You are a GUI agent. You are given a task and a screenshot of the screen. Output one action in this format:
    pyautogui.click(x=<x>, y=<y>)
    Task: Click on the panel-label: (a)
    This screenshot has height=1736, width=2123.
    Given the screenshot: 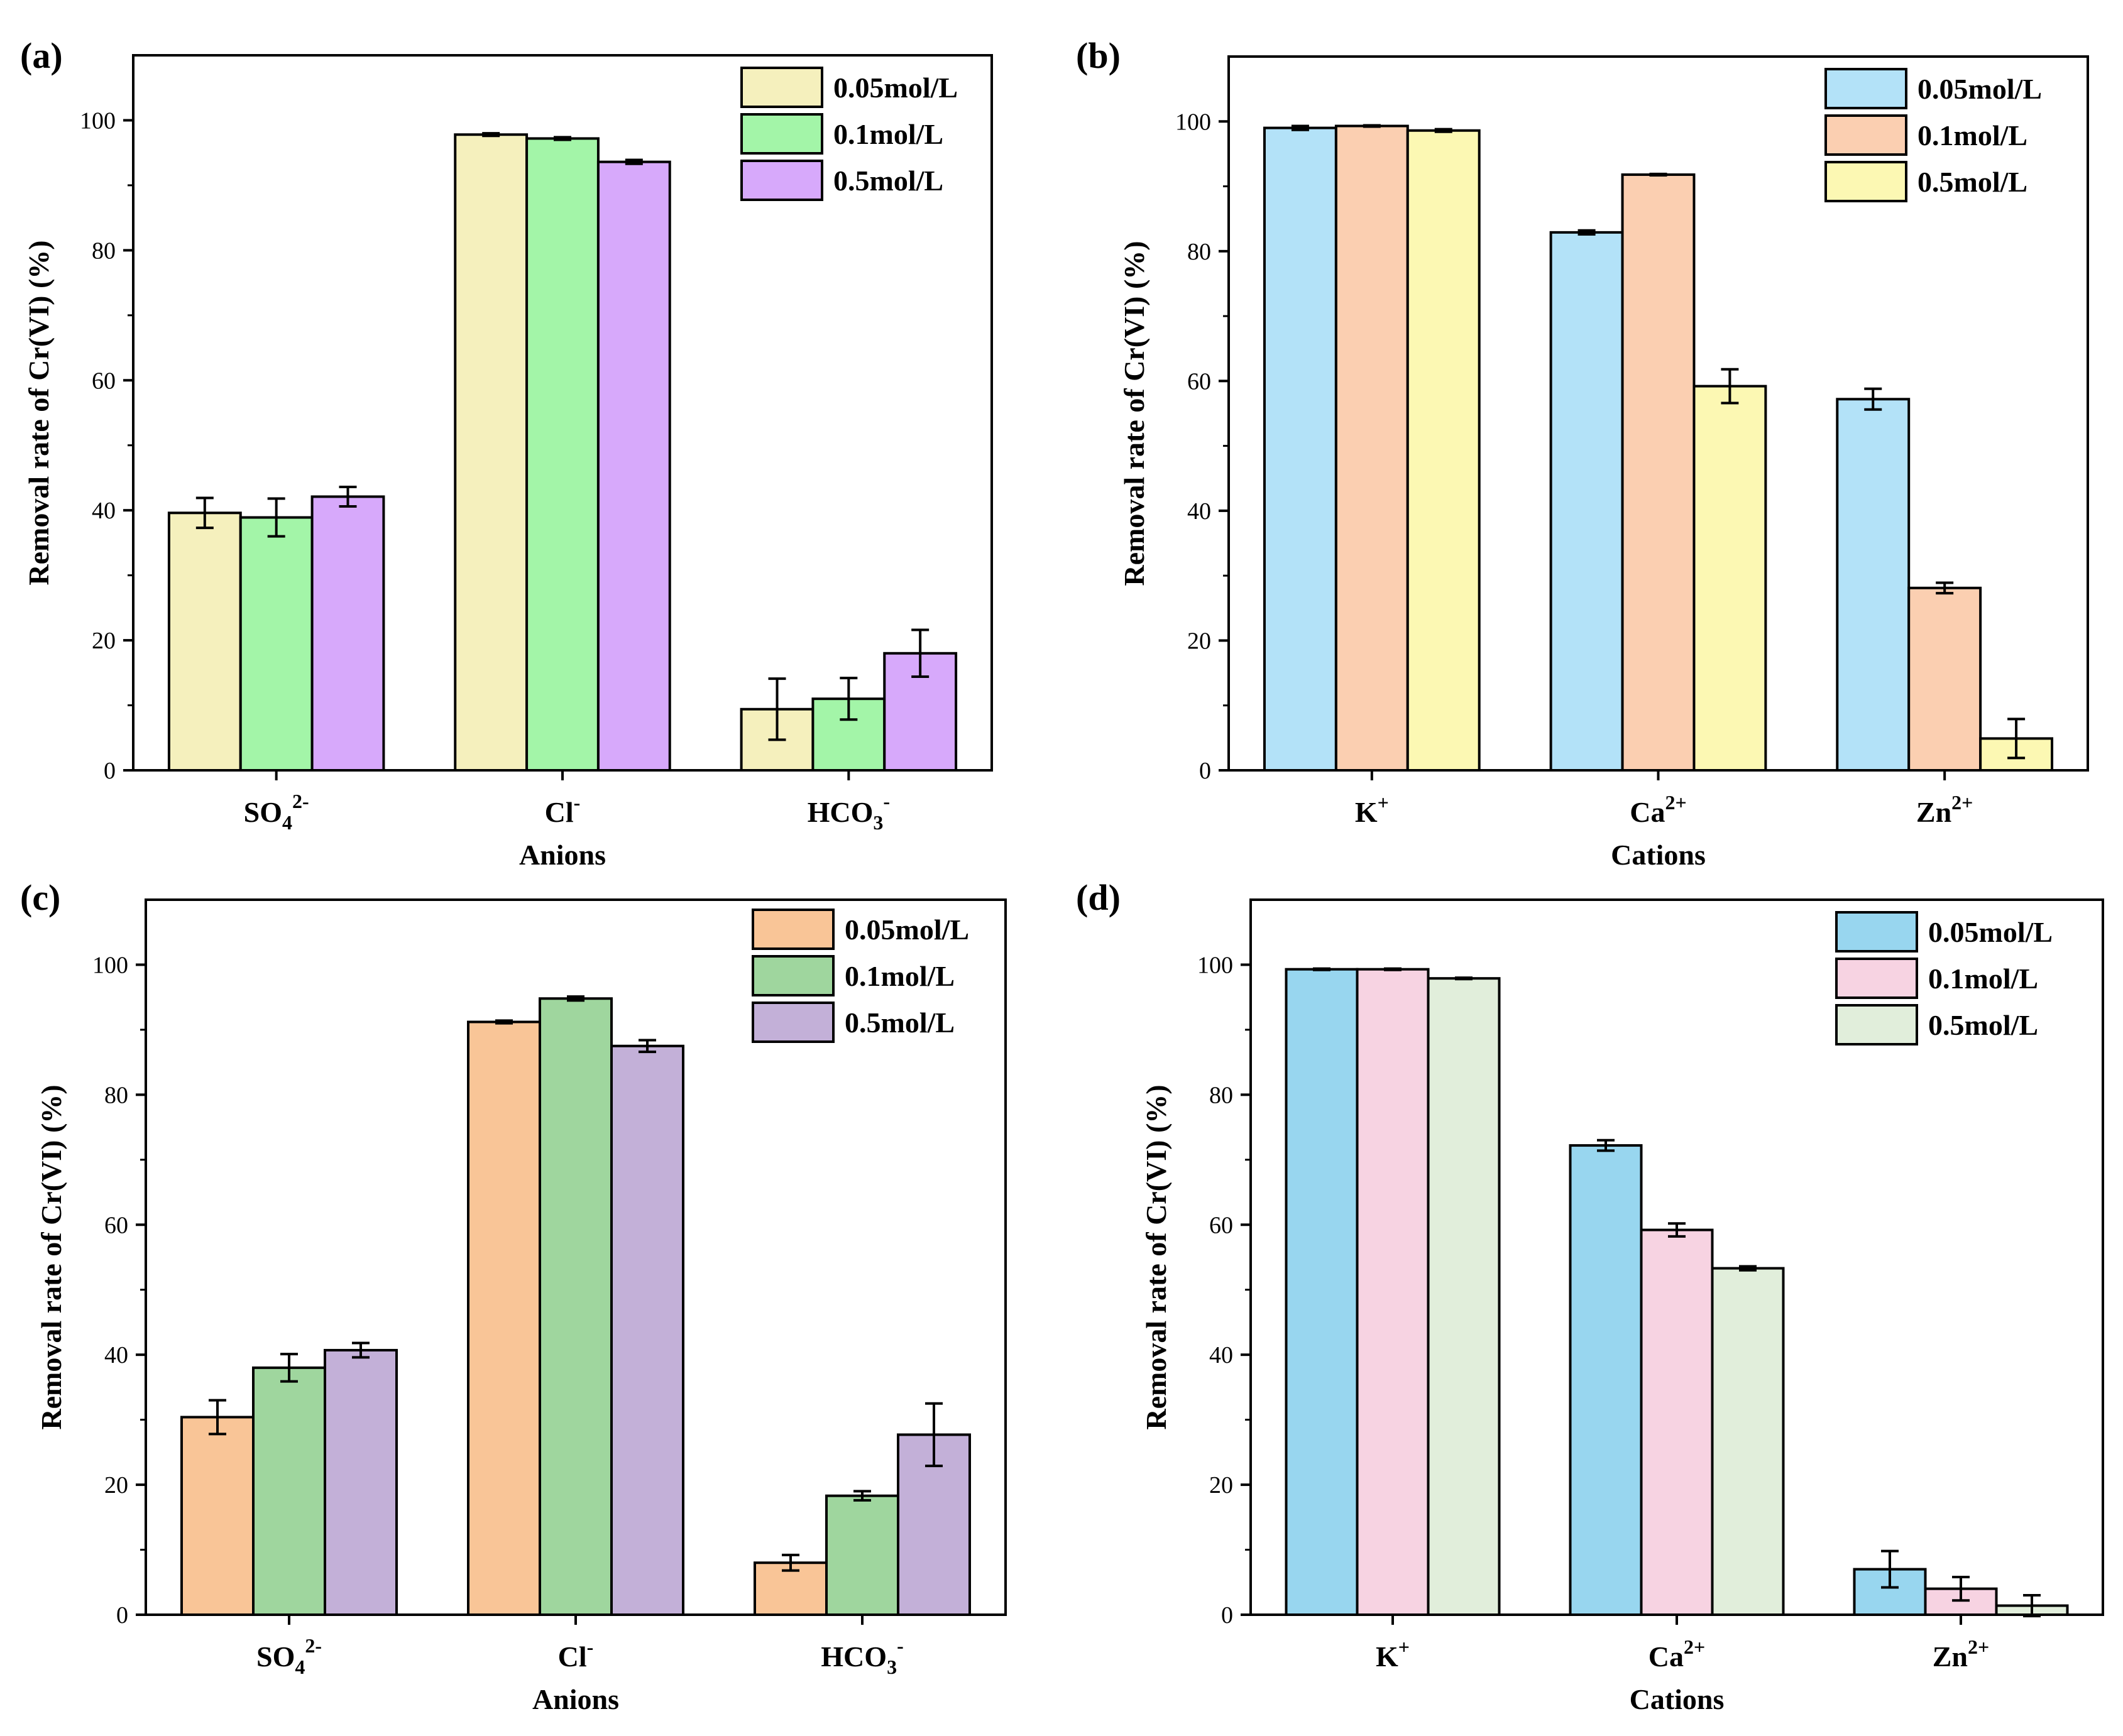 What is the action you would take?
    pyautogui.click(x=41, y=55)
    